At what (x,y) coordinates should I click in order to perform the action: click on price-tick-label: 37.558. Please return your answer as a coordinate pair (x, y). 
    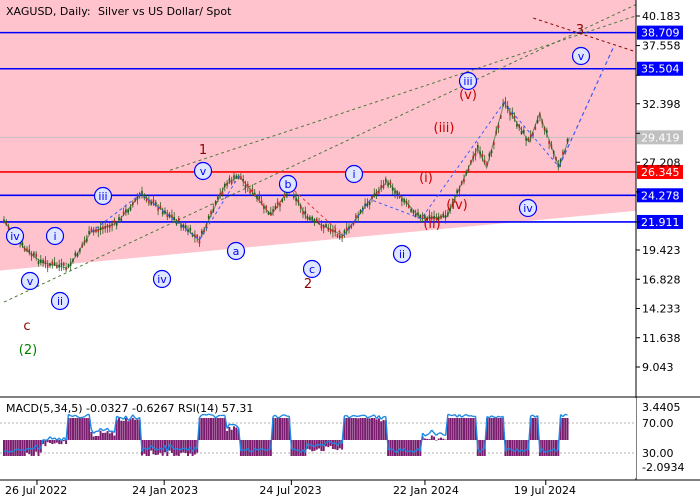
    Looking at the image, I should click on (661, 46).